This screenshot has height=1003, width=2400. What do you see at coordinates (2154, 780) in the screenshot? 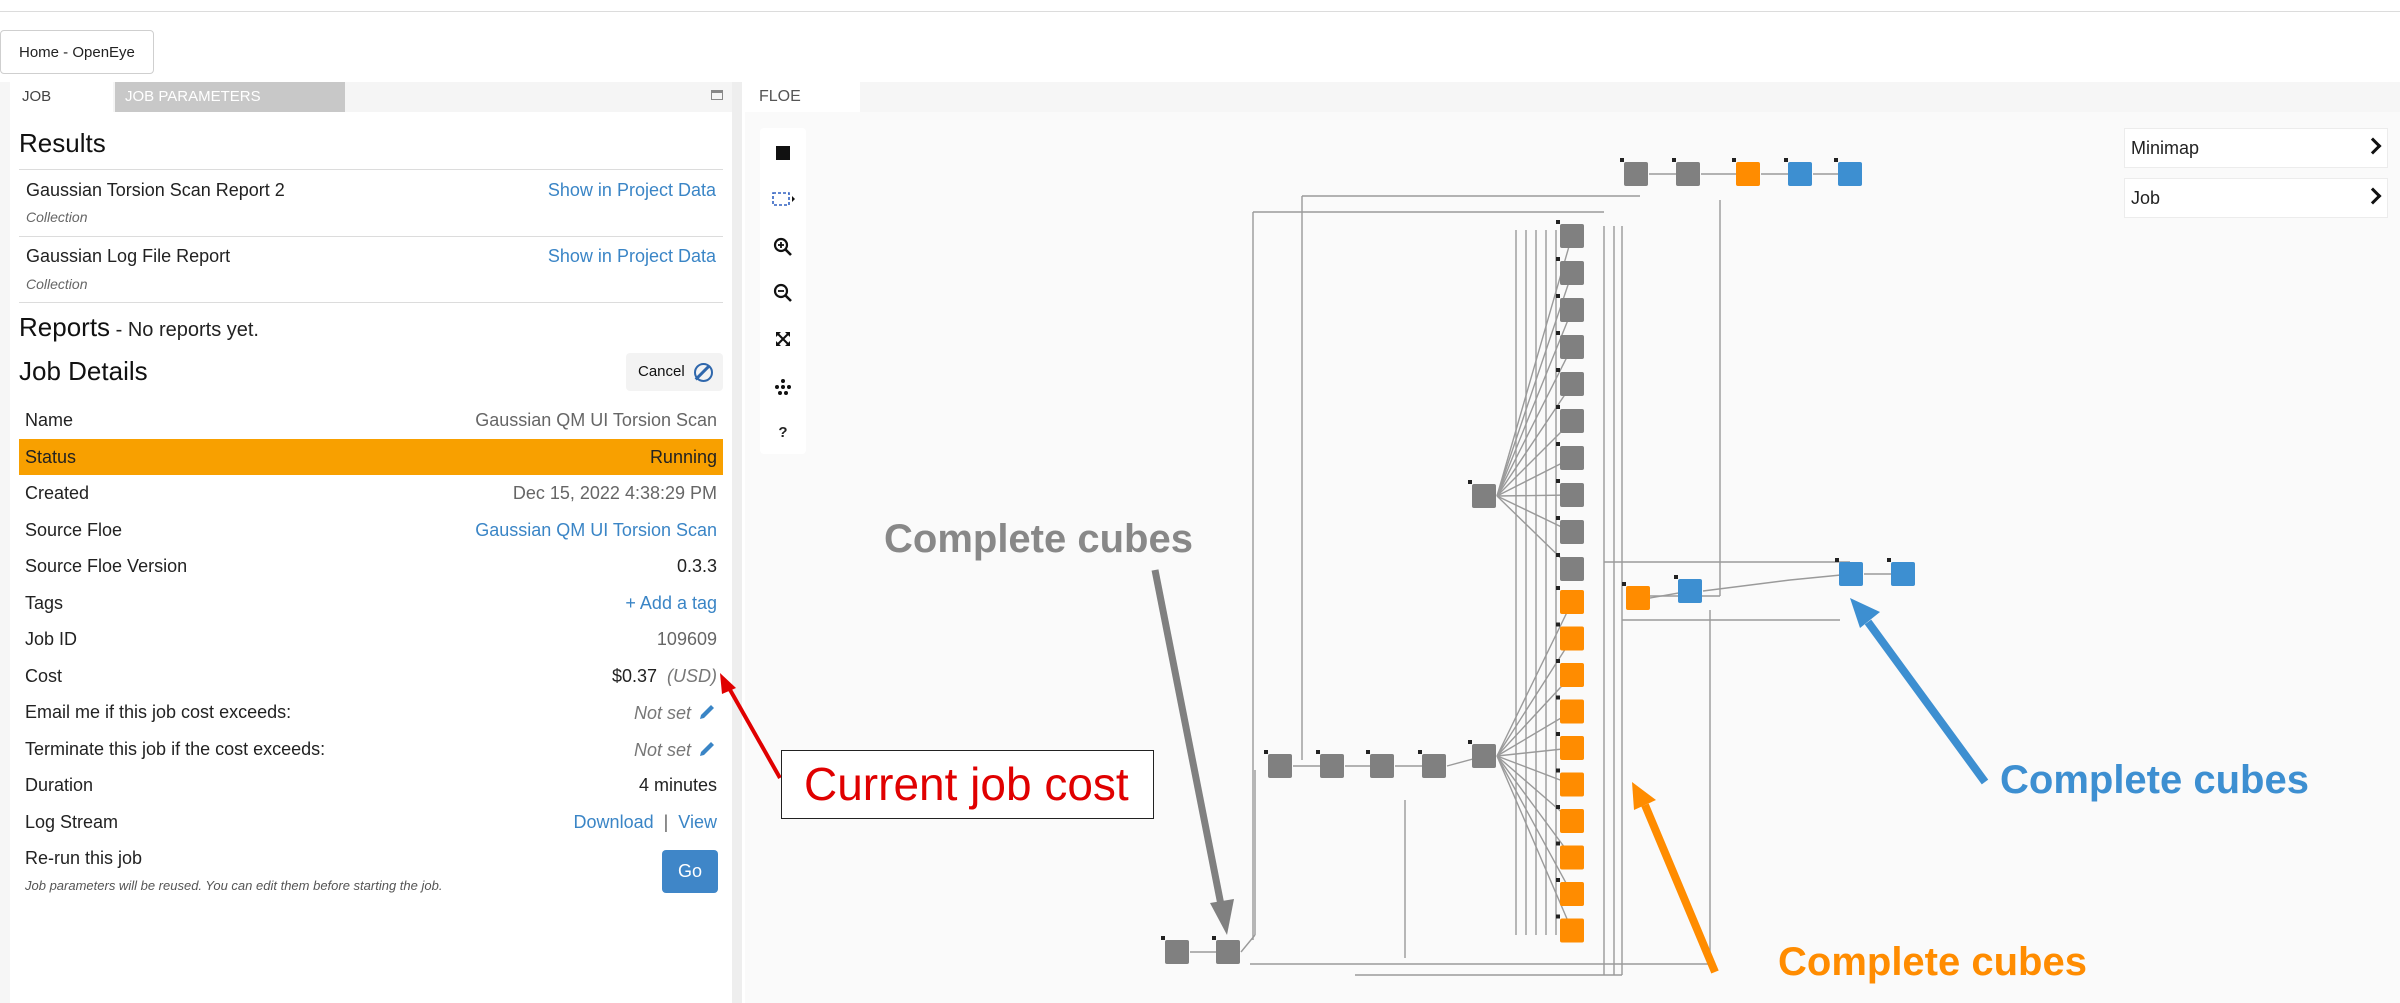
I see `blue-callout: Complete cubes` at bounding box center [2154, 780].